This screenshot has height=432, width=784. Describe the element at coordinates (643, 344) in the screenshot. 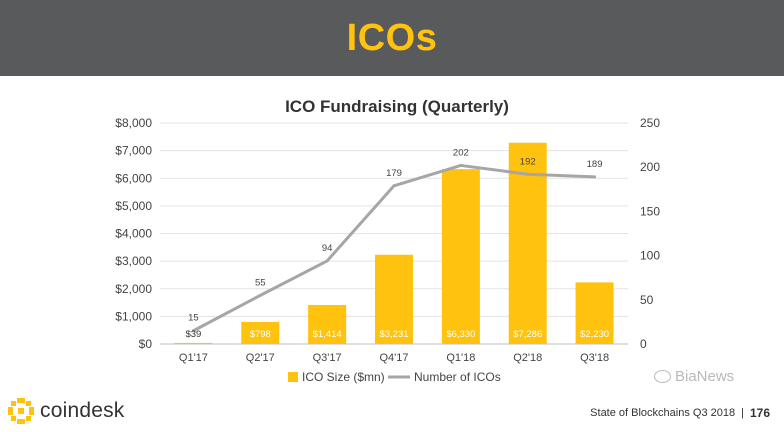

I see `y-right-tick-label: 0` at that location.